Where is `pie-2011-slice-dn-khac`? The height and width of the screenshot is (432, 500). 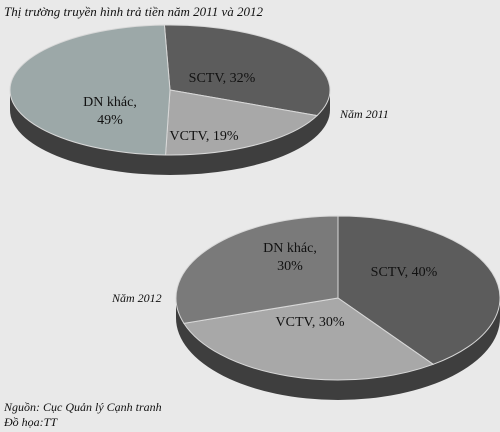
pie-2011-slice-dn-khac is located at coordinates (90, 90).